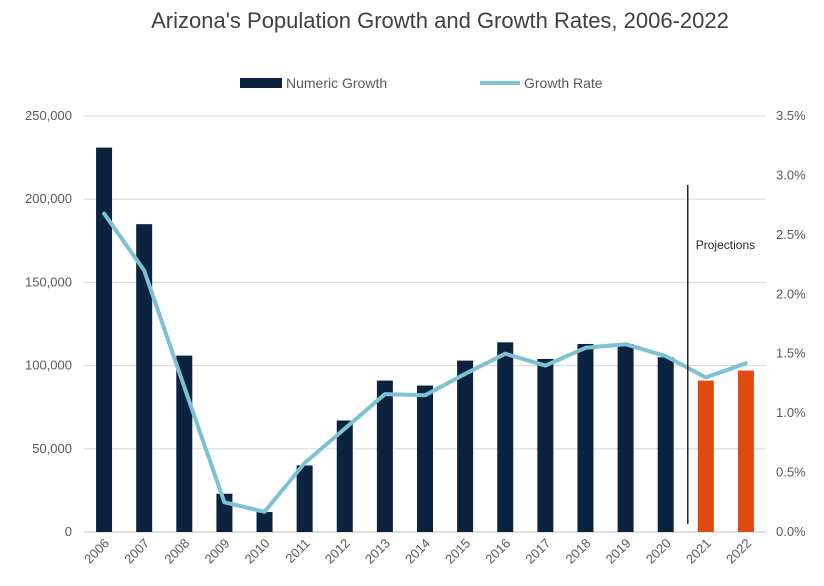 The width and height of the screenshot is (824, 586). What do you see at coordinates (377, 551) in the screenshot?
I see `x-tick-label: 2013` at bounding box center [377, 551].